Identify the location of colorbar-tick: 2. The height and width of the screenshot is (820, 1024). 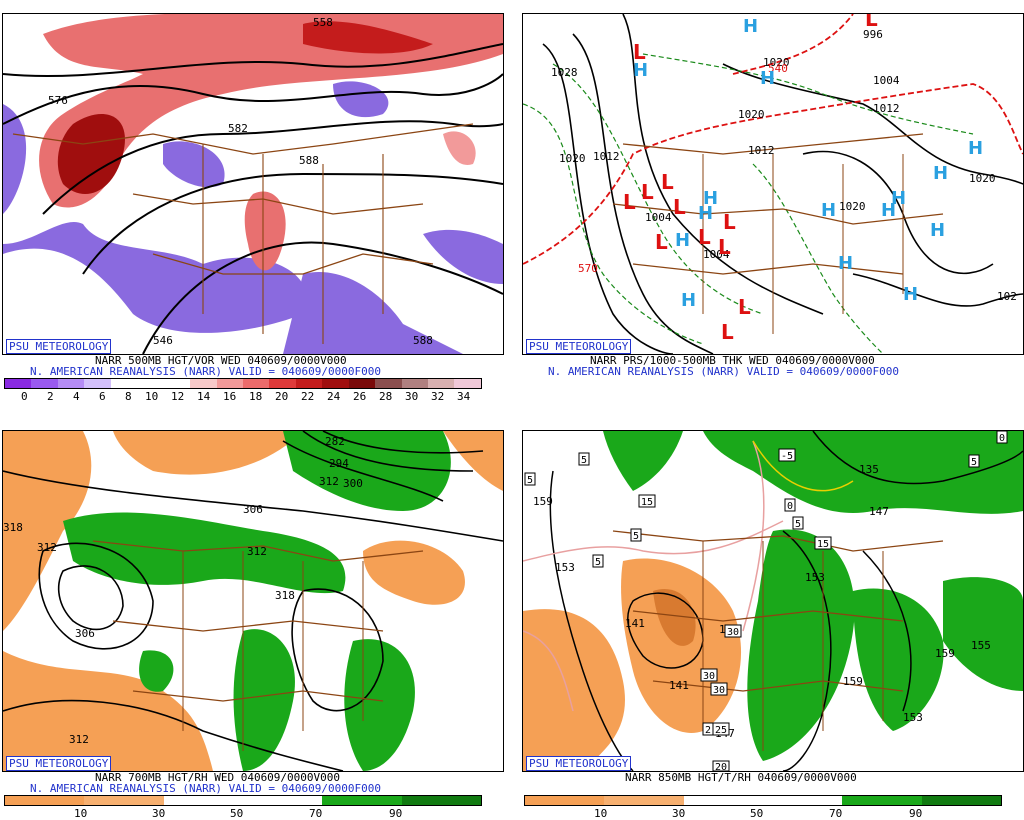
(50, 396).